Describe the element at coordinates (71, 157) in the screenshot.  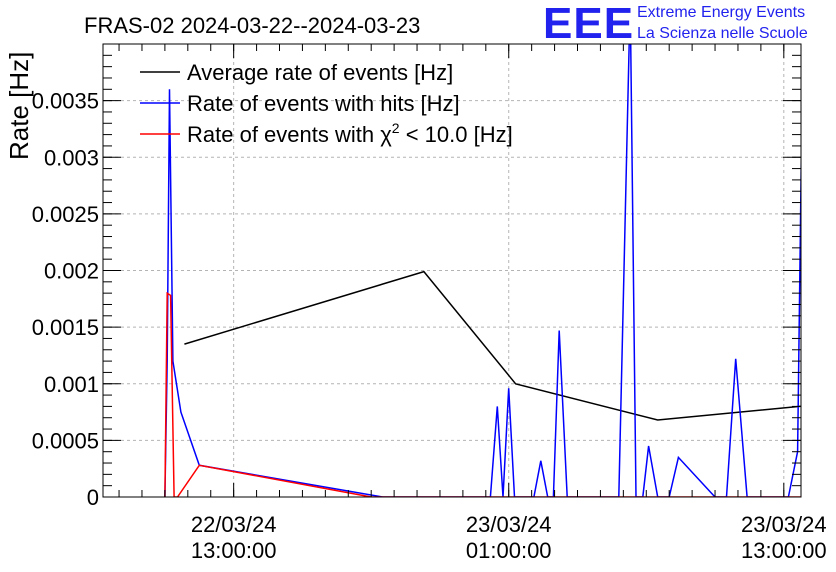
I see `y-tick-label: 0.003` at that location.